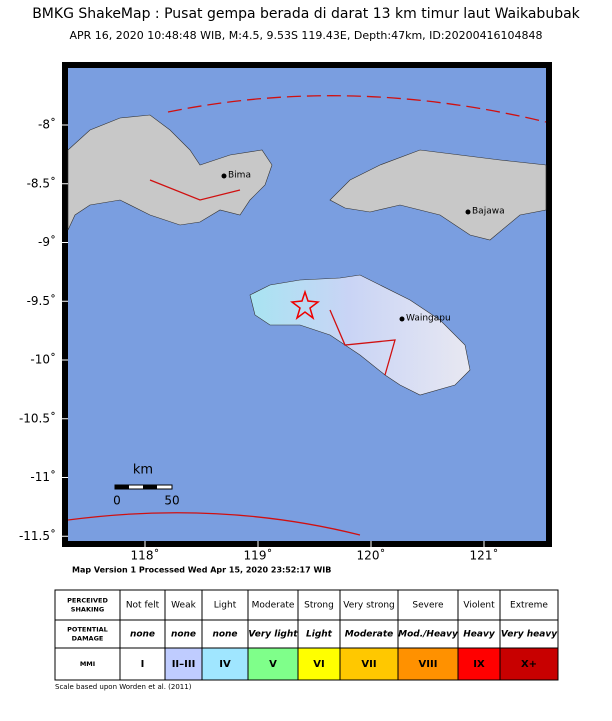 This screenshot has height=721, width=612. Describe the element at coordinates (170, 172) in the screenshot. I see `sumbawa` at that location.